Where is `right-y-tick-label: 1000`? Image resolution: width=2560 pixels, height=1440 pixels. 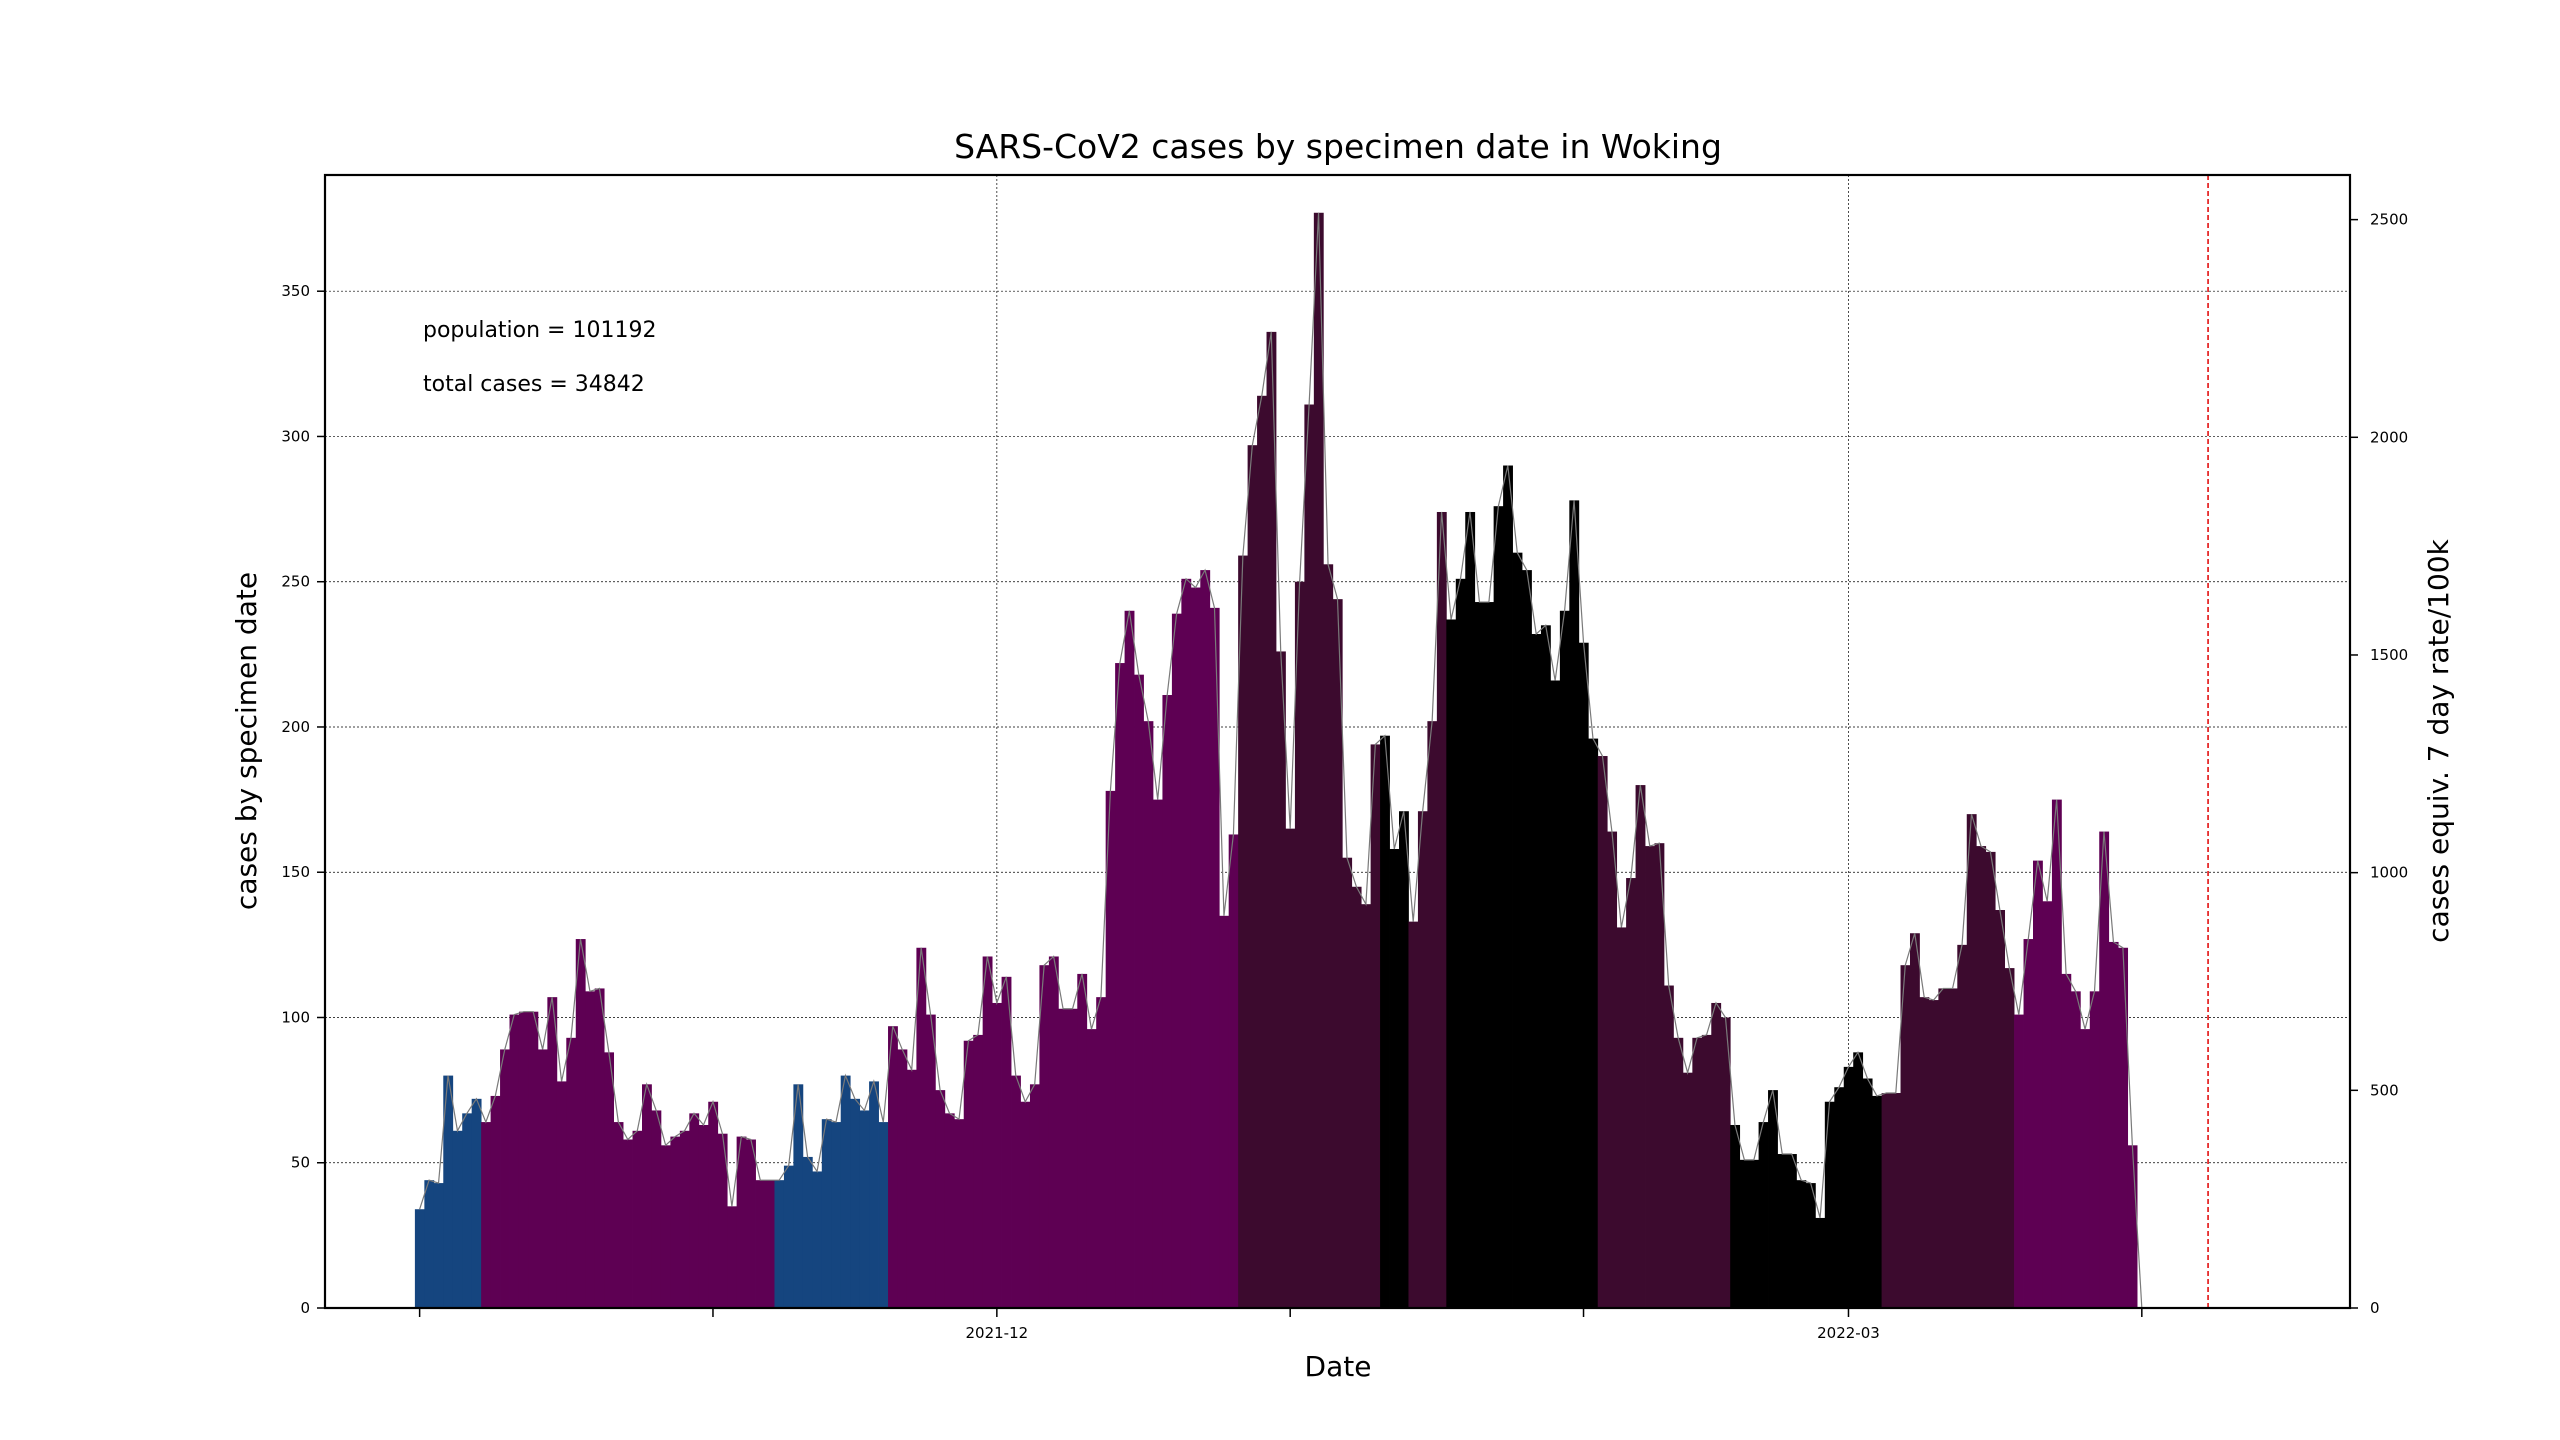 right-y-tick-label: 1000 is located at coordinates (2389, 873).